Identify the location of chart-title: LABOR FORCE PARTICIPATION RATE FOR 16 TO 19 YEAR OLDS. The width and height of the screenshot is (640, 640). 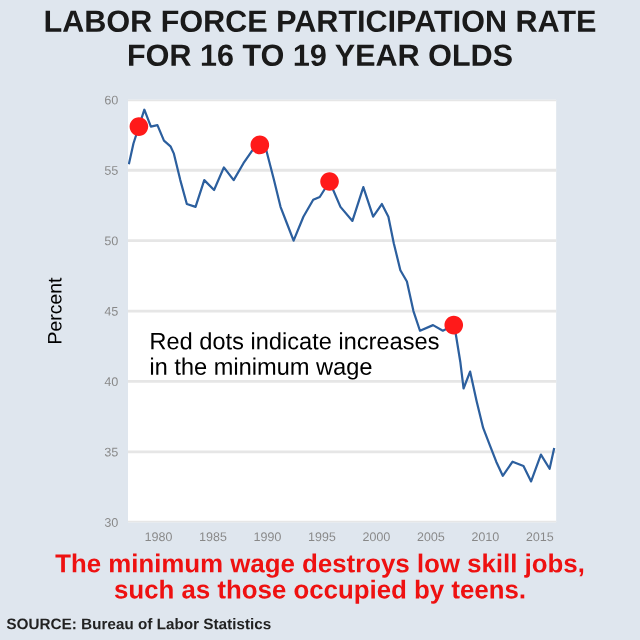
(320, 38).